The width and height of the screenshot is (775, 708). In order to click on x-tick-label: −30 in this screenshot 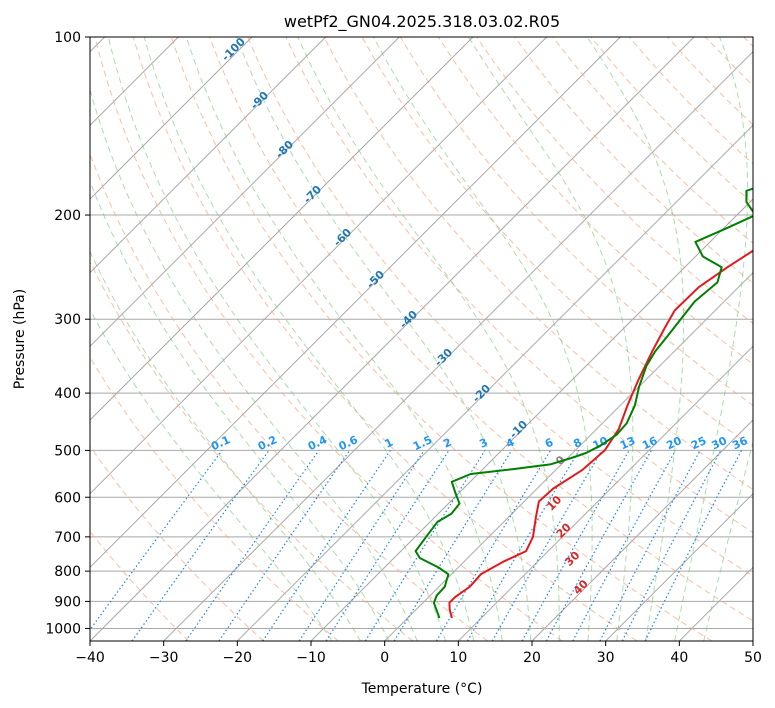, I will do `click(164, 658)`.